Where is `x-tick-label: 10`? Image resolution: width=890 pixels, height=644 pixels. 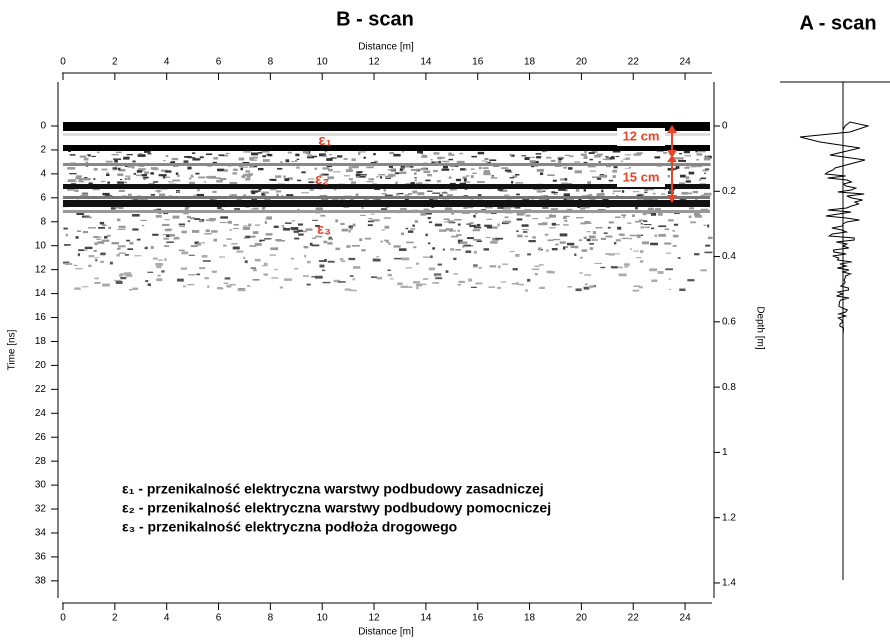 x-tick-label: 10 is located at coordinates (323, 62).